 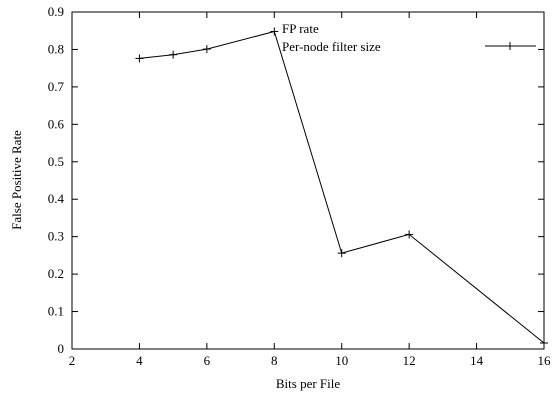 I want to click on y-tick-label: 0, so click(x=61, y=348).